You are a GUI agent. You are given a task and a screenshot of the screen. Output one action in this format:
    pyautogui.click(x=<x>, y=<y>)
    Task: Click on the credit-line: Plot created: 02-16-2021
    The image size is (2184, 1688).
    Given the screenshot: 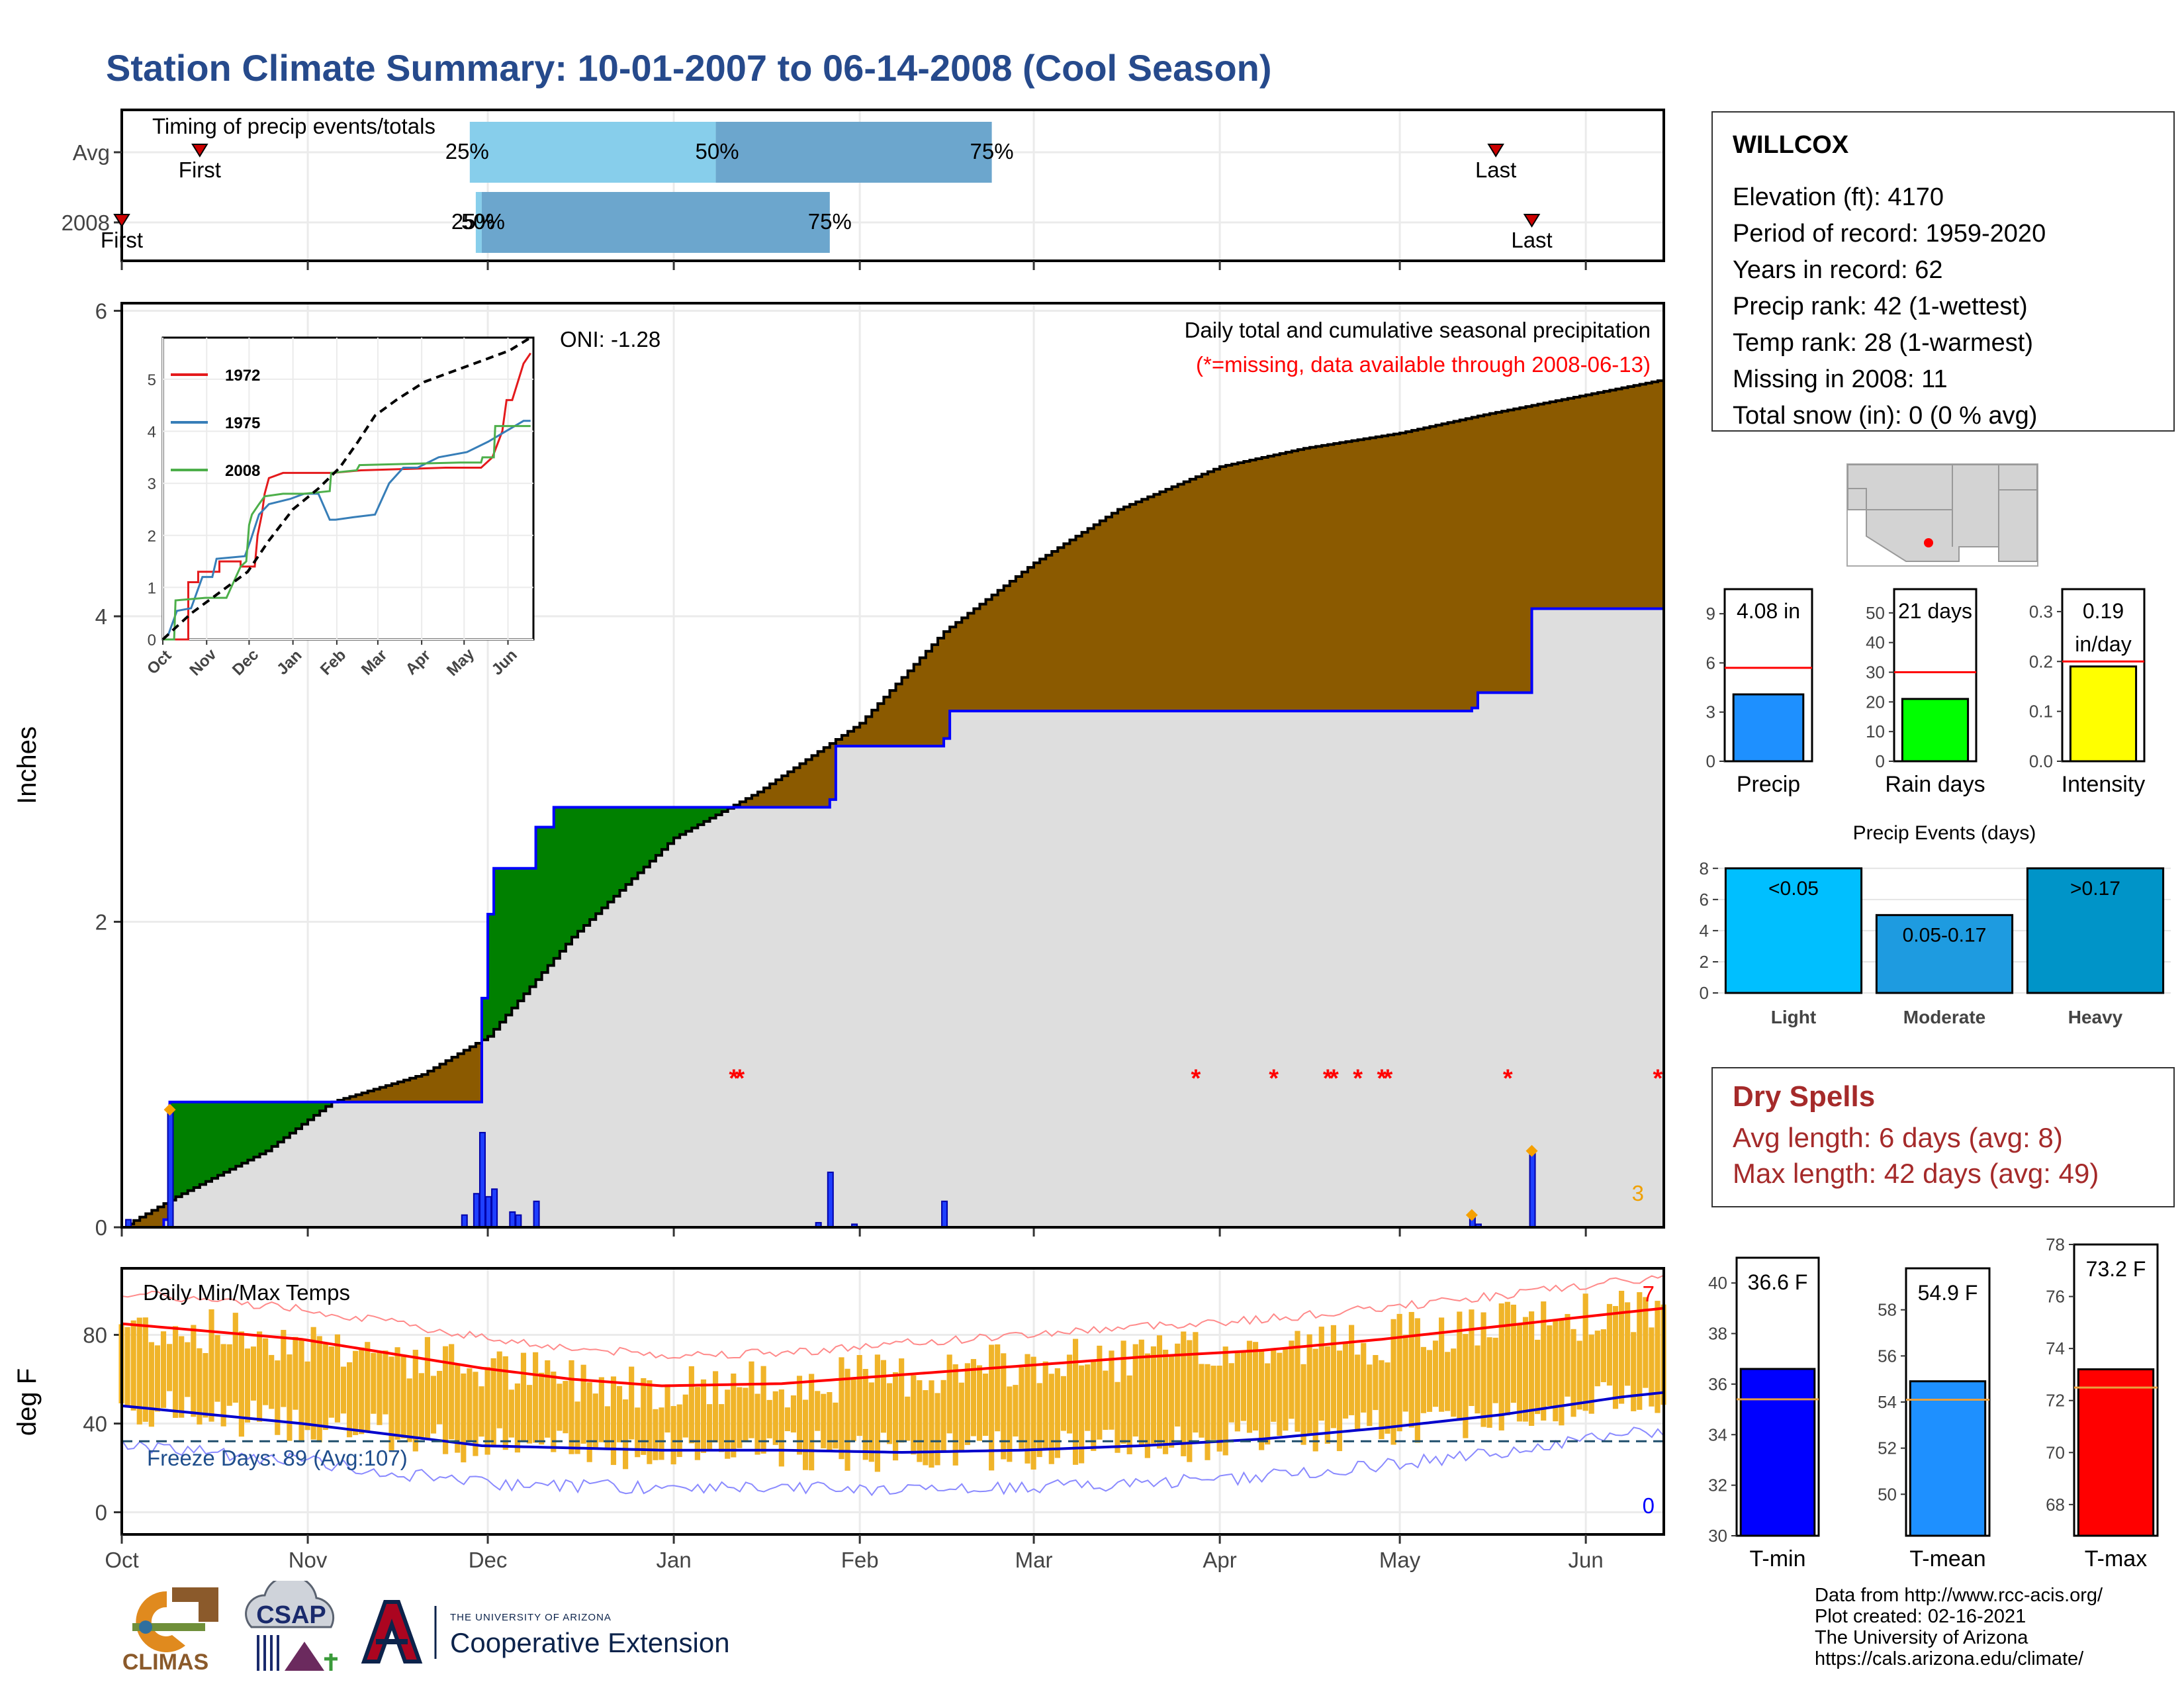 What is the action you would take?
    pyautogui.click(x=1920, y=1616)
    